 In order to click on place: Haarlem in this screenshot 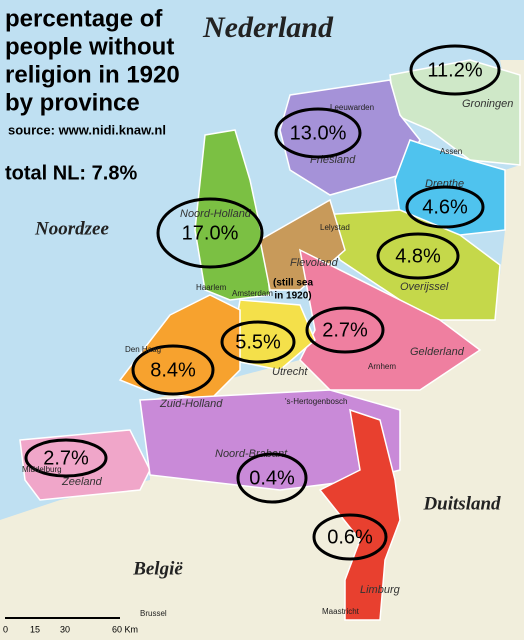, I will do `click(211, 287)`.